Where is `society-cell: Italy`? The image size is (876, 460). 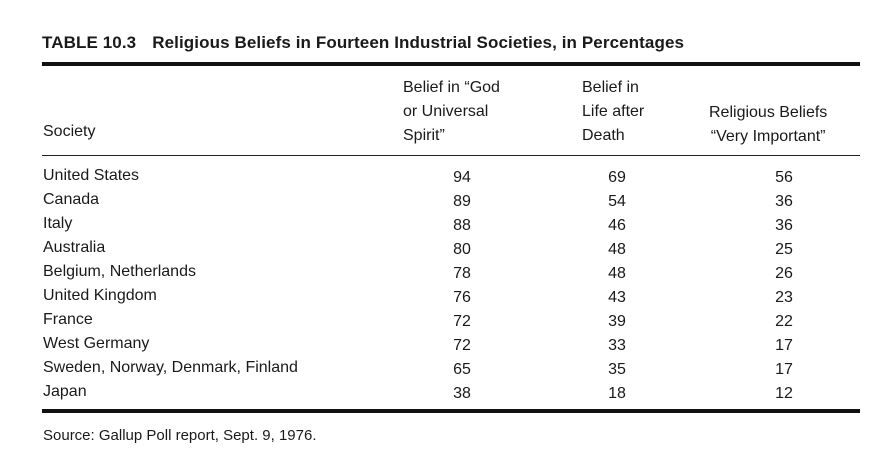 society-cell: Italy is located at coordinates (58, 223).